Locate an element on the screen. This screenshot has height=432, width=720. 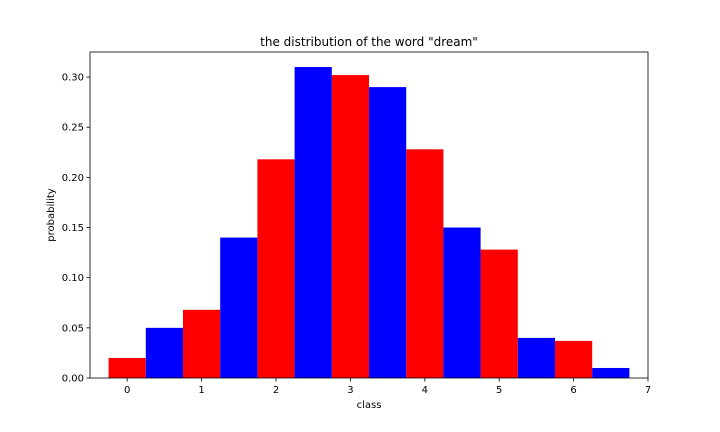
x-tick-label: 0 is located at coordinates (127, 390).